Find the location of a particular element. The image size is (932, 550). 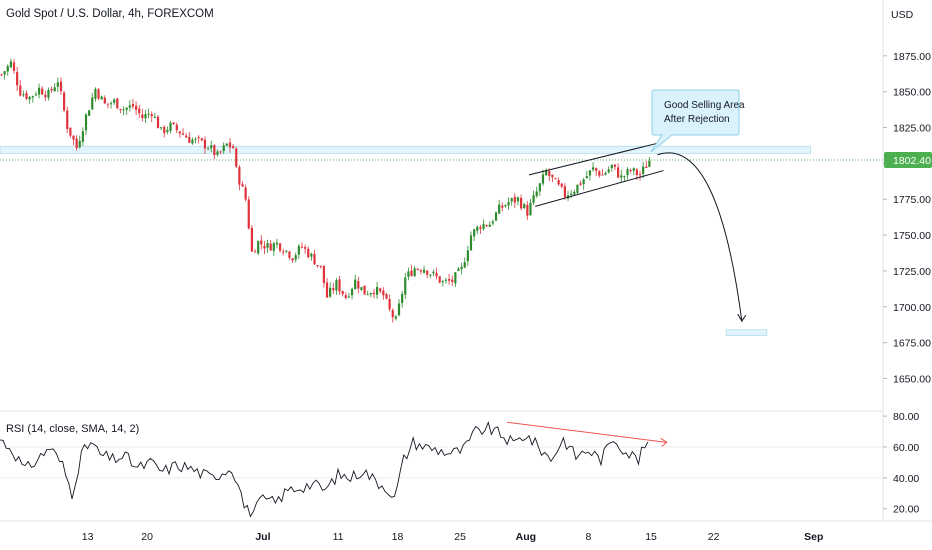

time-axis: 13 20 Jul 11 18 25 Aug 8 15 22 Sep is located at coordinates (453, 537).